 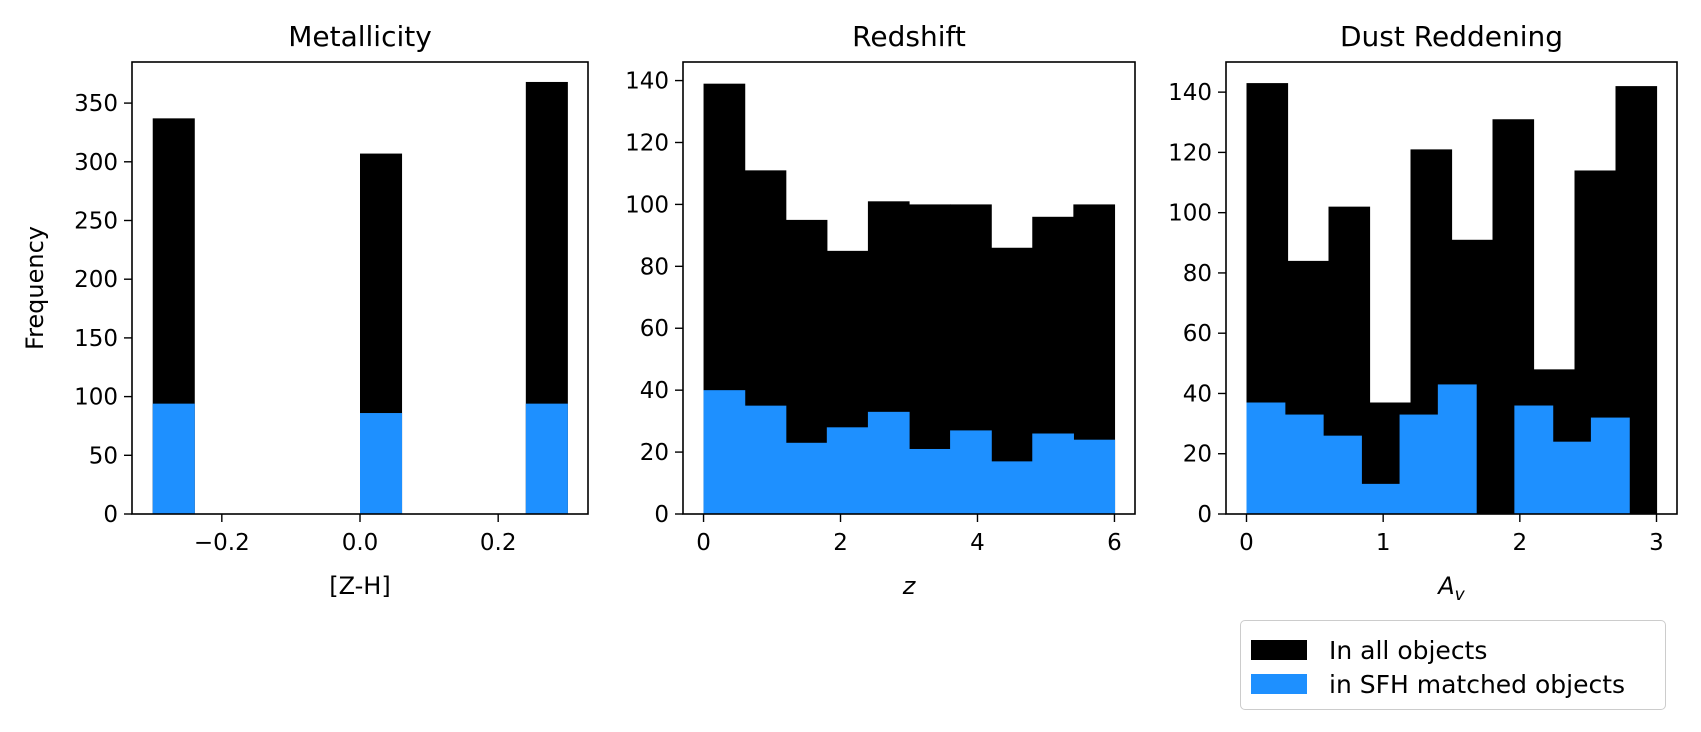 I want to click on legend-swatch-all, so click(x=1279, y=650).